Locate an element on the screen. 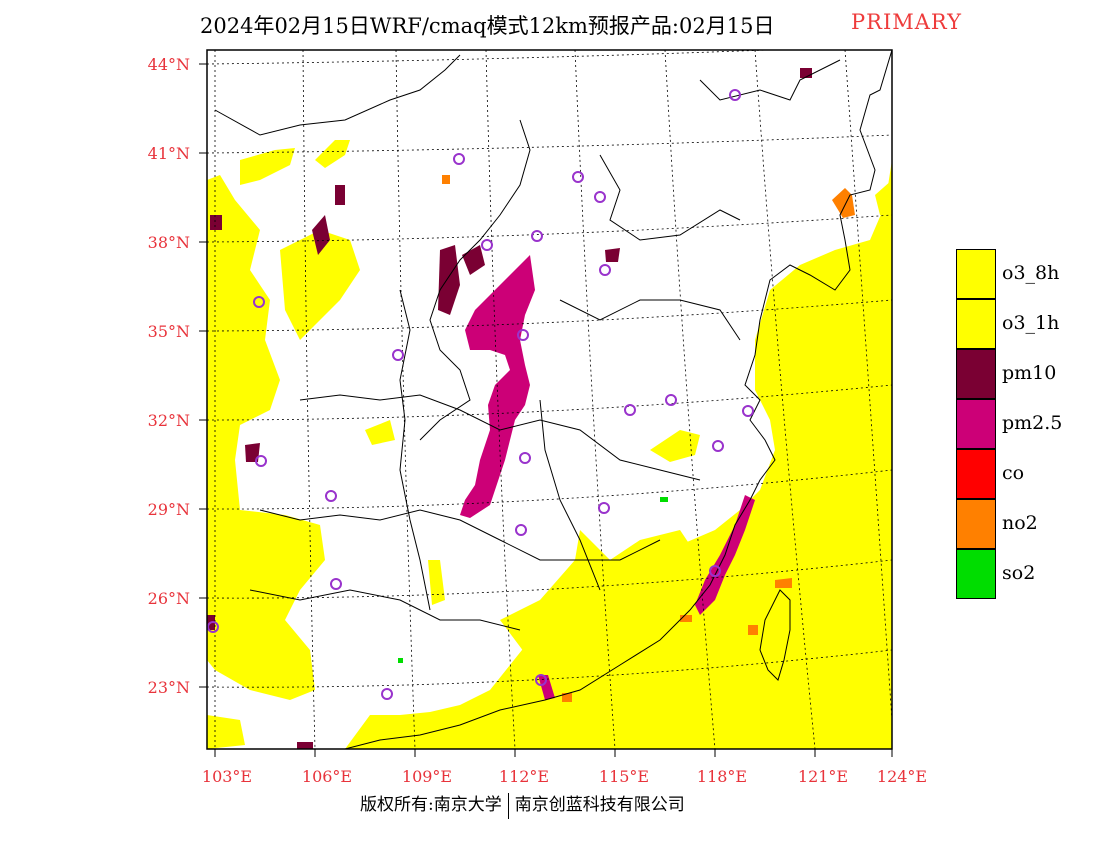 Image resolution: width=1100 pixels, height=850 pixels. legend-item-o3-8h: o3_8h is located at coordinates (1026, 274).